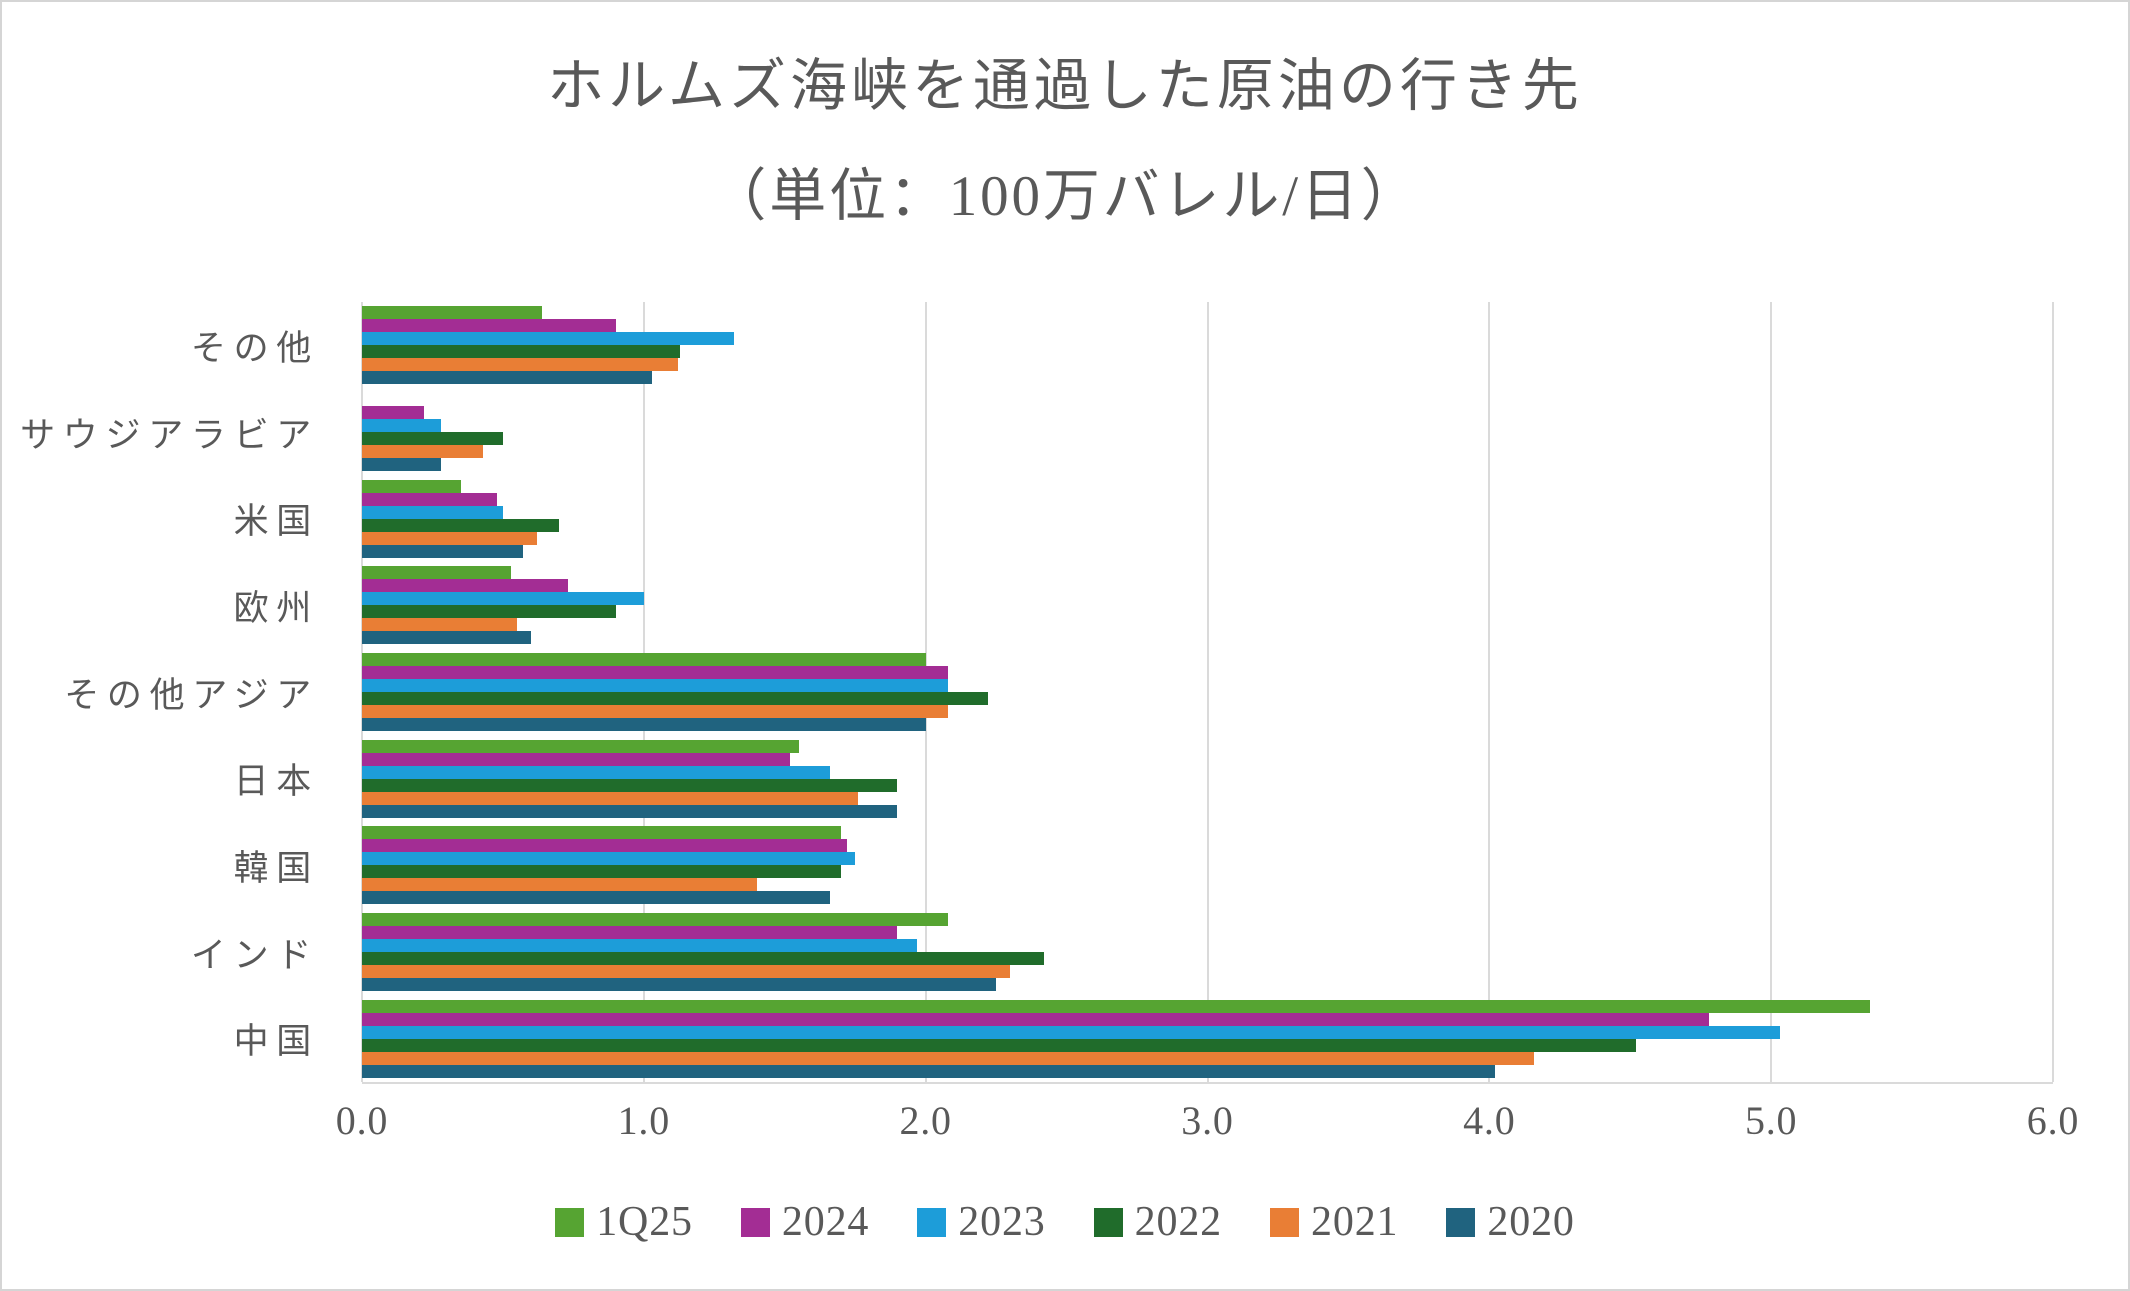  I want to click on legend-item: 2023, so click(981, 1222).